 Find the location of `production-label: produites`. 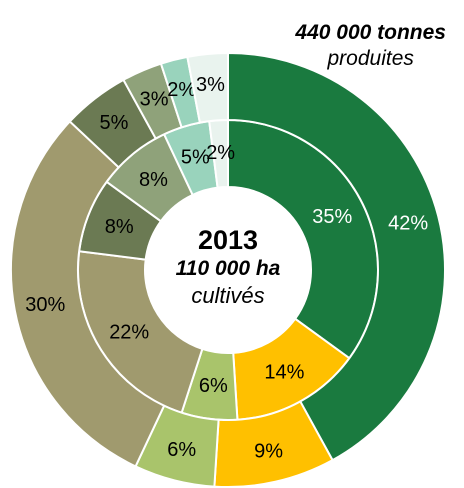

production-label: produites is located at coordinates (370, 58).